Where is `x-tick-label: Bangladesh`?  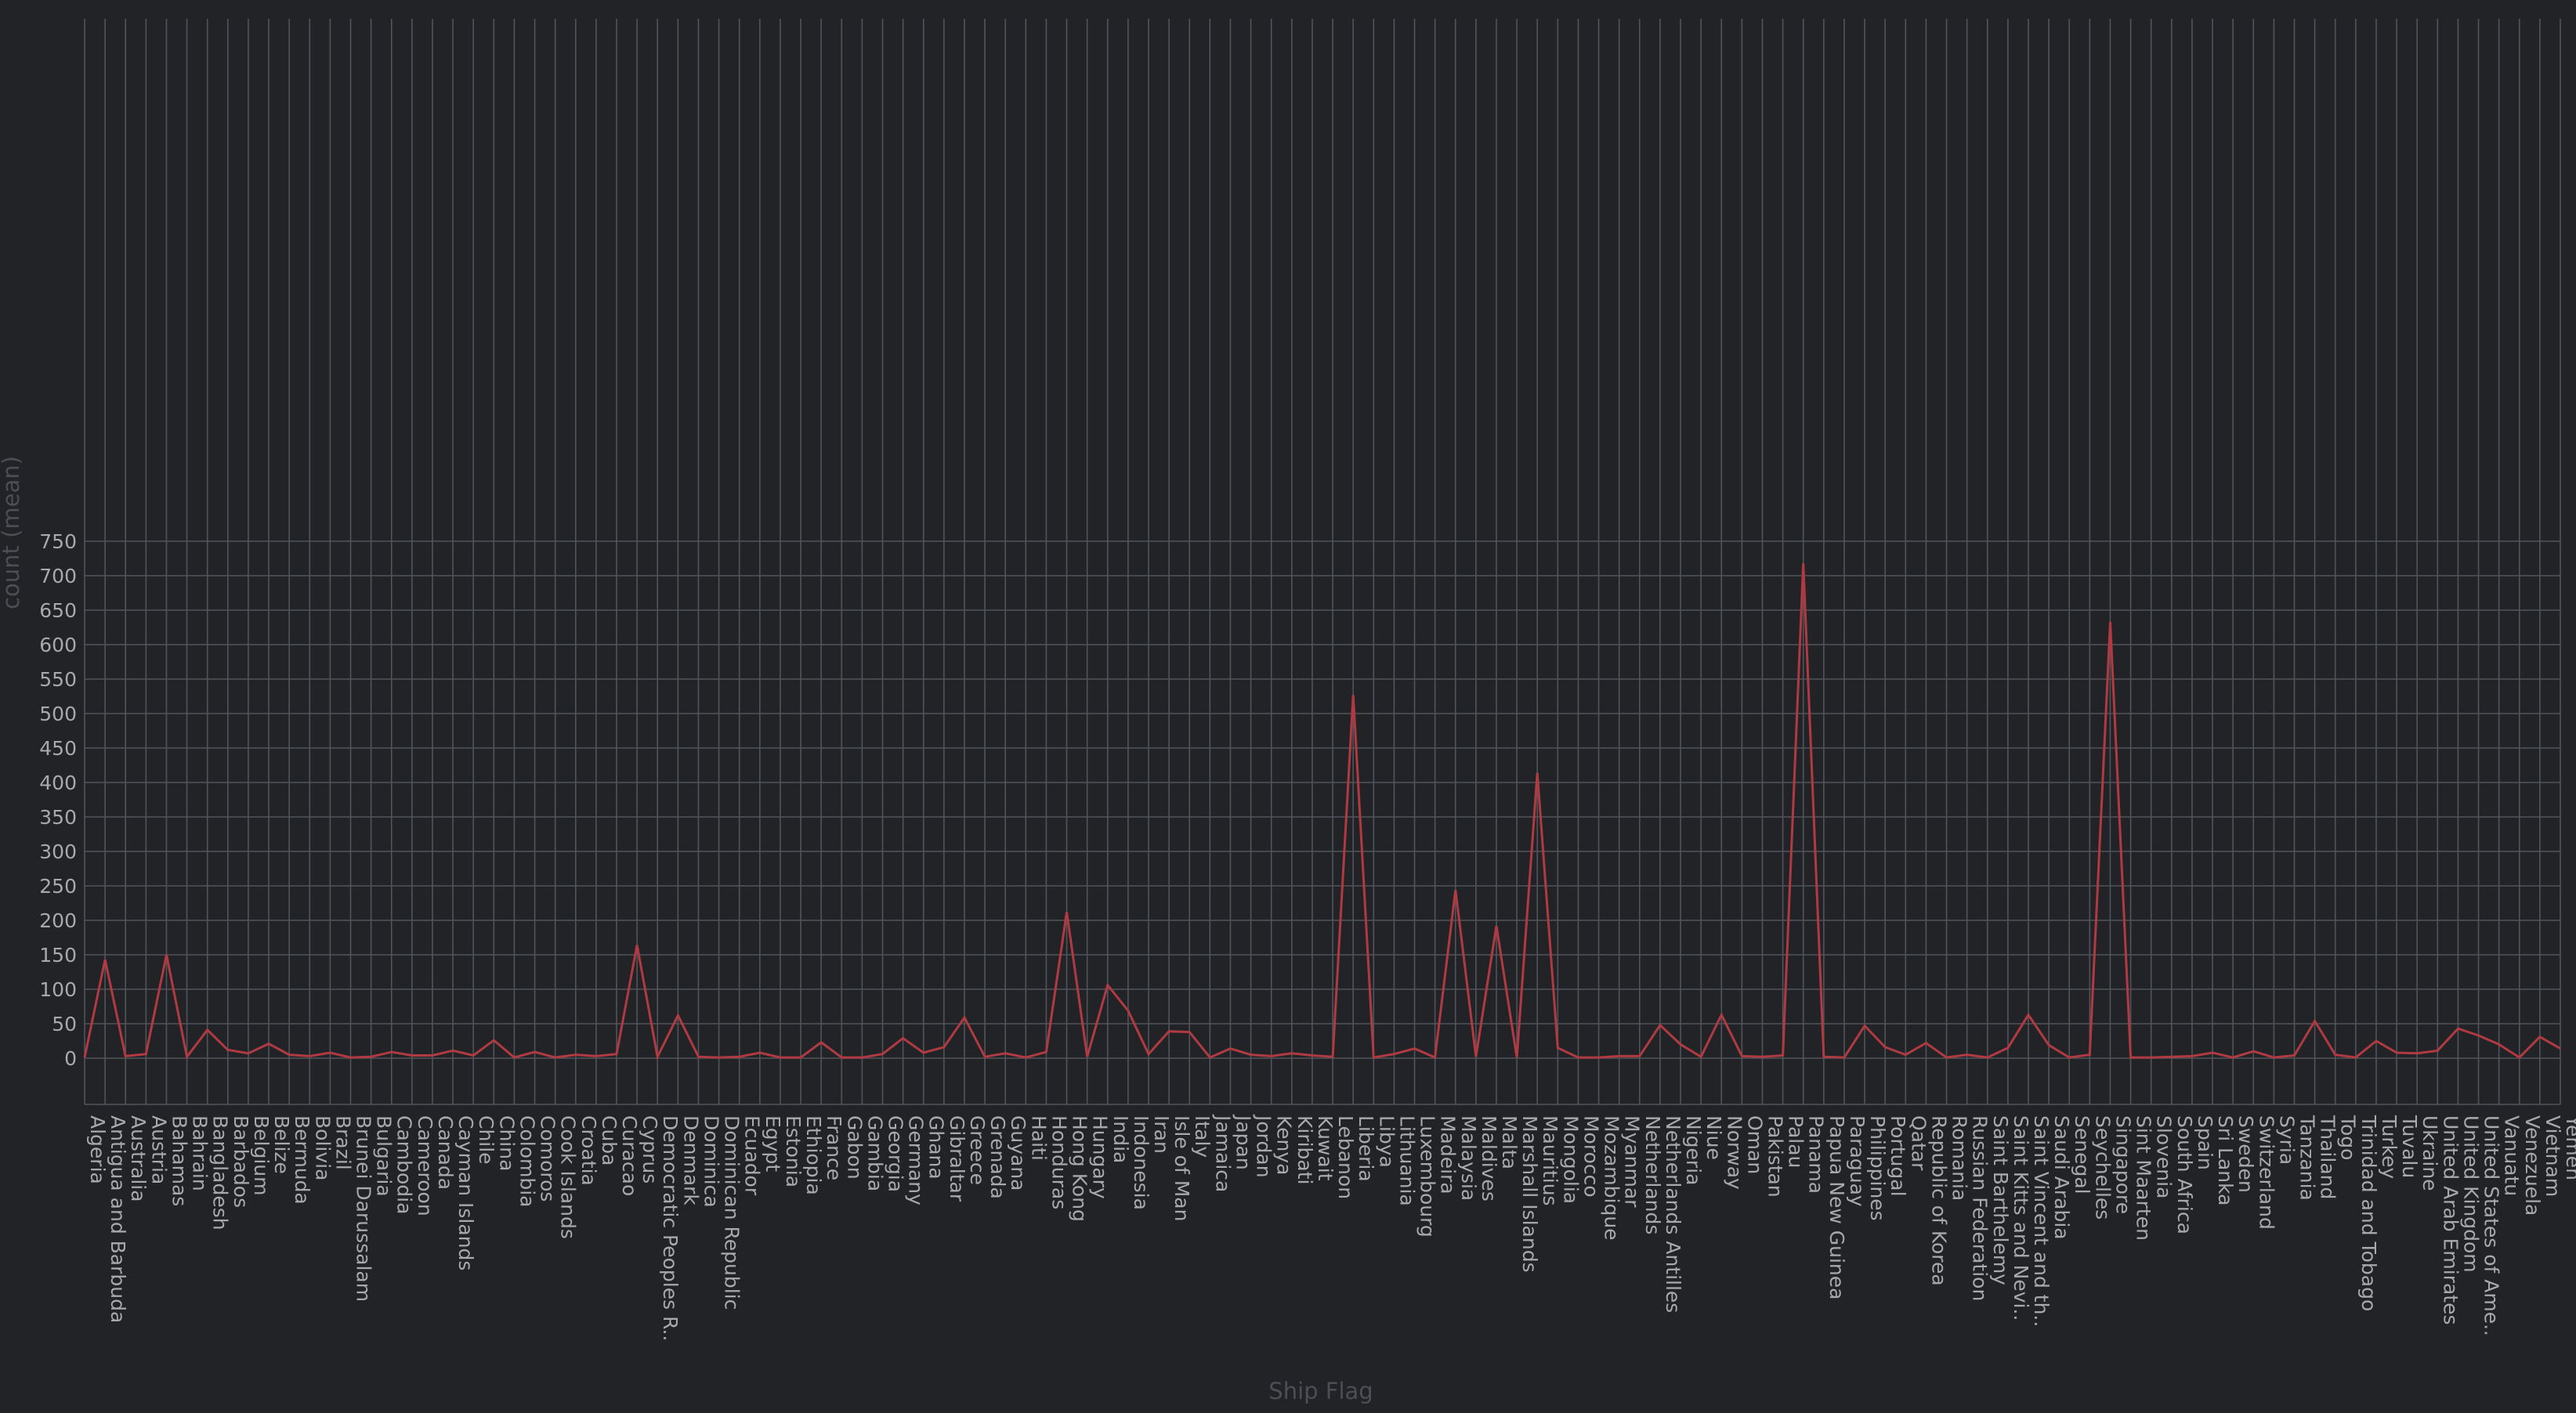 x-tick-label: Bangladesh is located at coordinates (221, 1173).